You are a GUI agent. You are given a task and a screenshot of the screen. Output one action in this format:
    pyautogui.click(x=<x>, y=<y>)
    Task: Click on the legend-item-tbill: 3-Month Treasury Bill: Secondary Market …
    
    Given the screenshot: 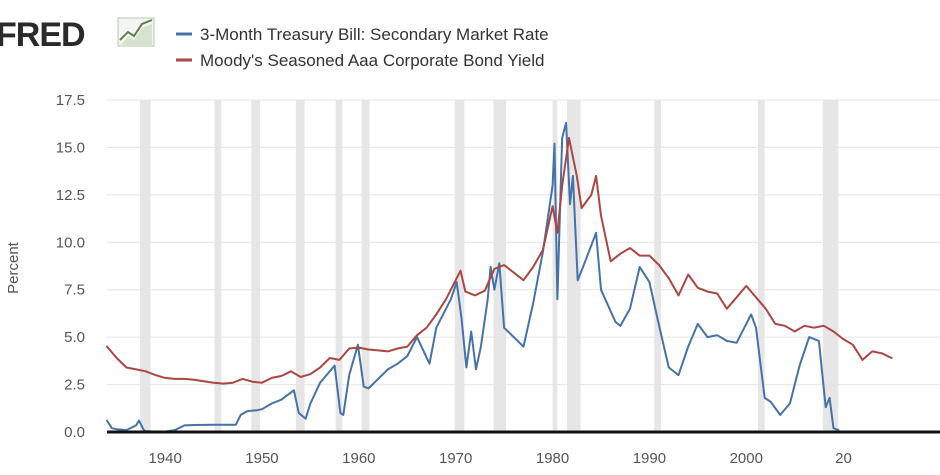 What is the action you would take?
    pyautogui.click(x=362, y=34)
    